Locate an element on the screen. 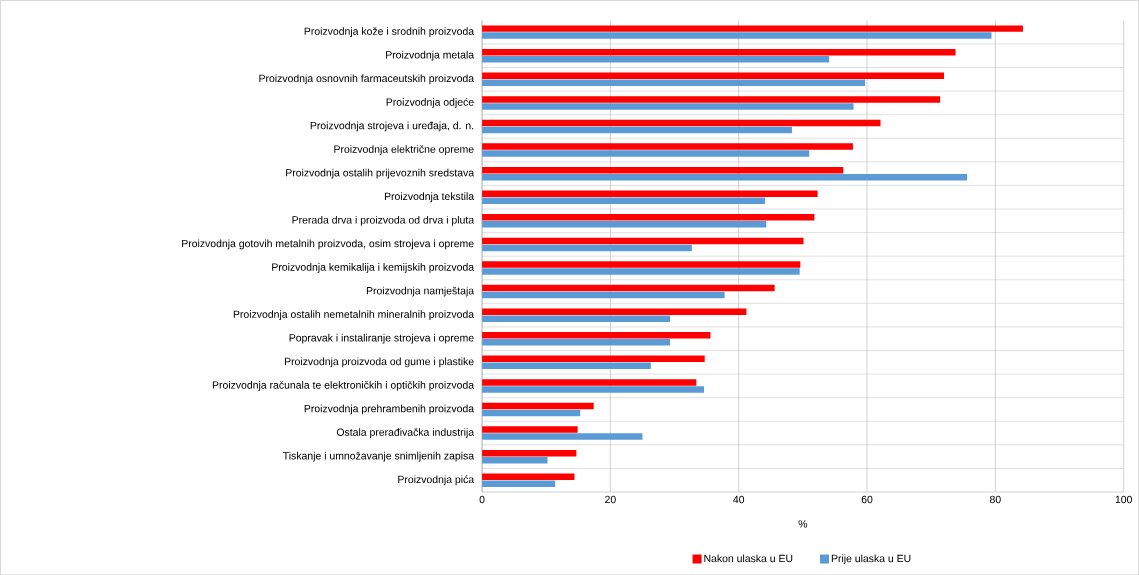 The width and height of the screenshot is (1139, 575). x-tick-label: 80 is located at coordinates (995, 499).